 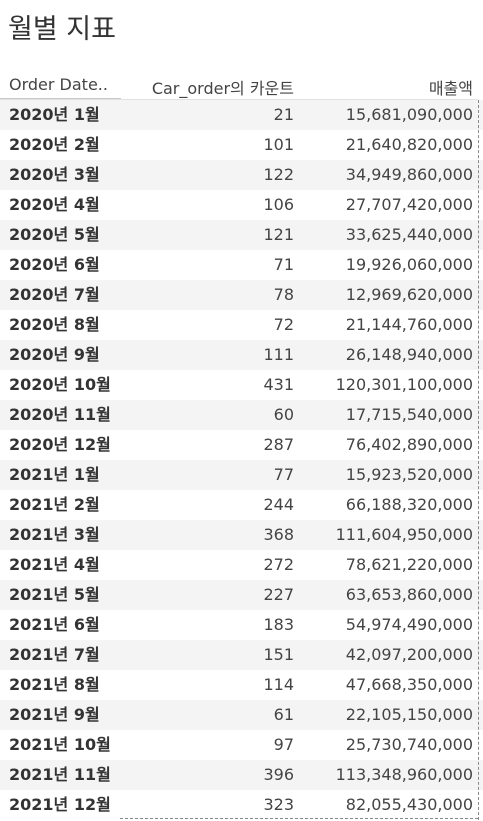 I want to click on cell-sales: 34,949,860,000, so click(x=409, y=174).